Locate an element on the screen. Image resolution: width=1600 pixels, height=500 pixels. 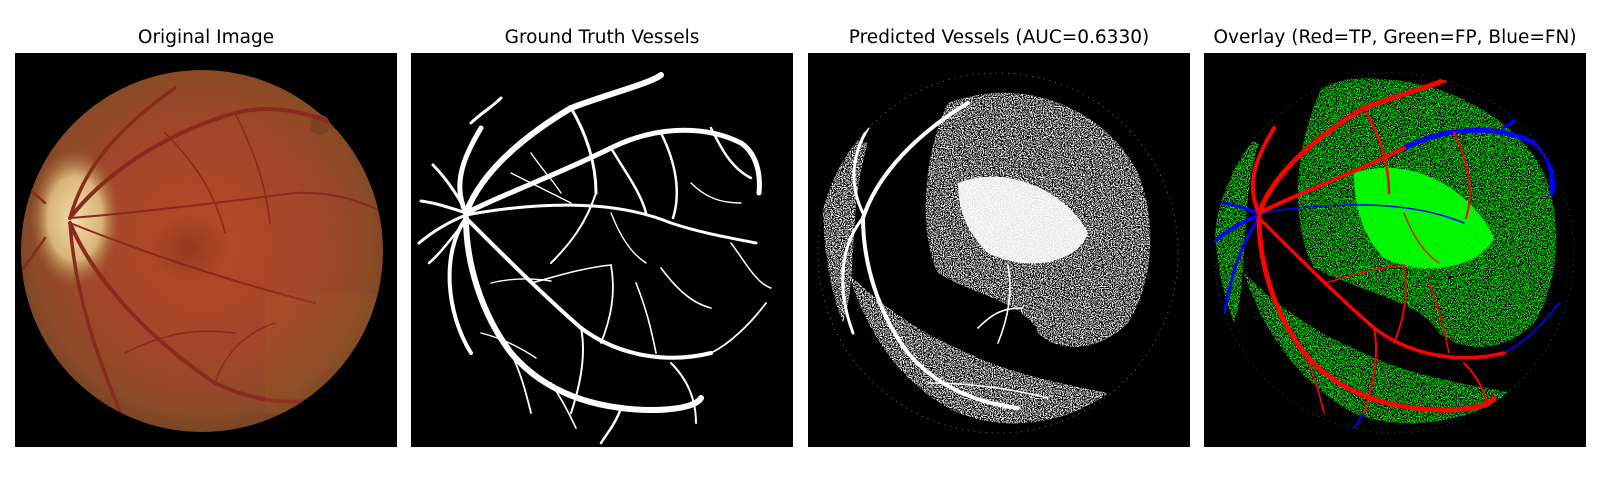
panel-title-ground-truth: Ground Truth Vessels is located at coordinates (602, 37).